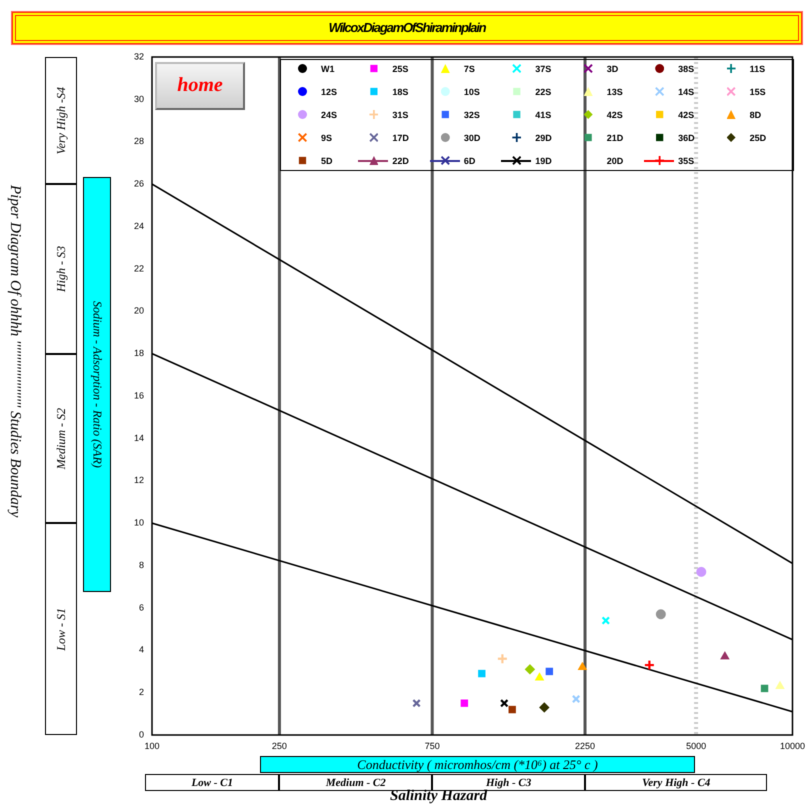 This screenshot has width=806, height=806. What do you see at coordinates (400, 92) in the screenshot?
I see `legend-label: 18S` at bounding box center [400, 92].